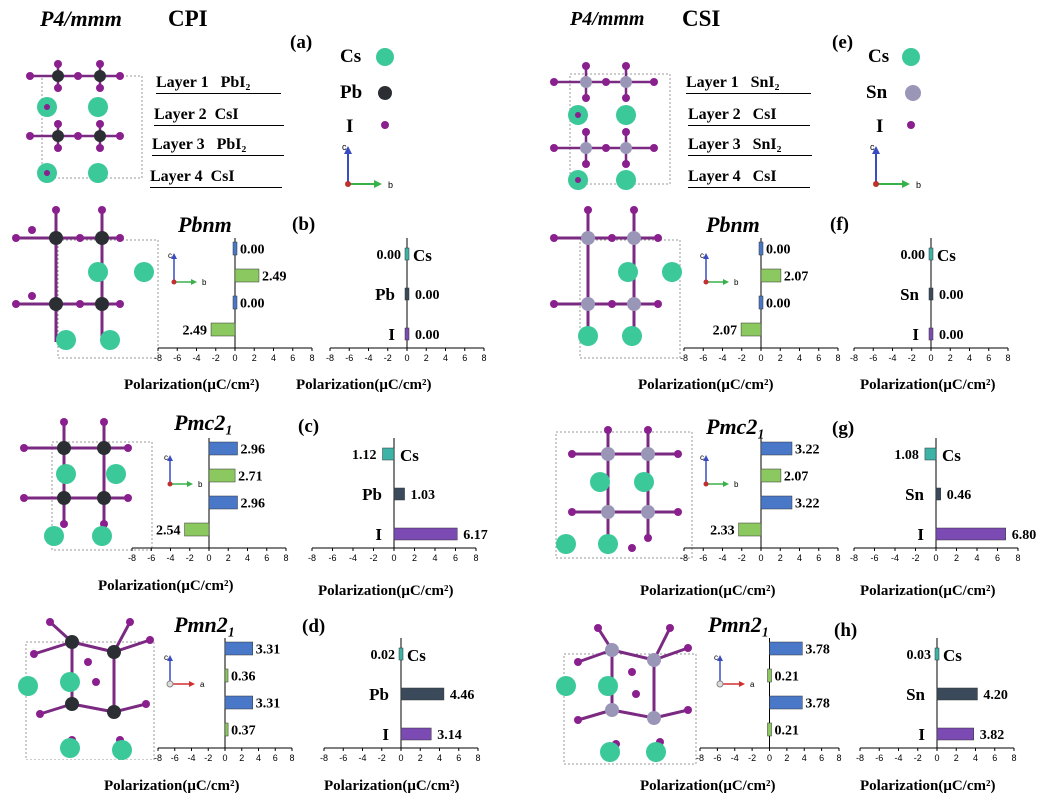 This screenshot has height=799, width=1053. I want to click on bar-value-label: 0.36, so click(243, 677).